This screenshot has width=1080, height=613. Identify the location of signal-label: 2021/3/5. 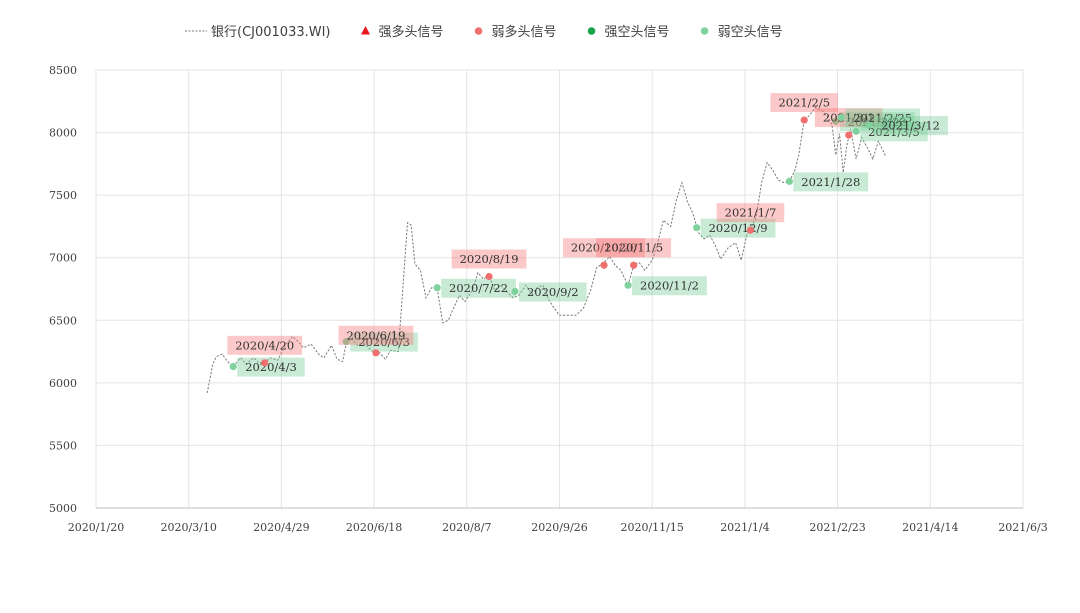
(894, 132).